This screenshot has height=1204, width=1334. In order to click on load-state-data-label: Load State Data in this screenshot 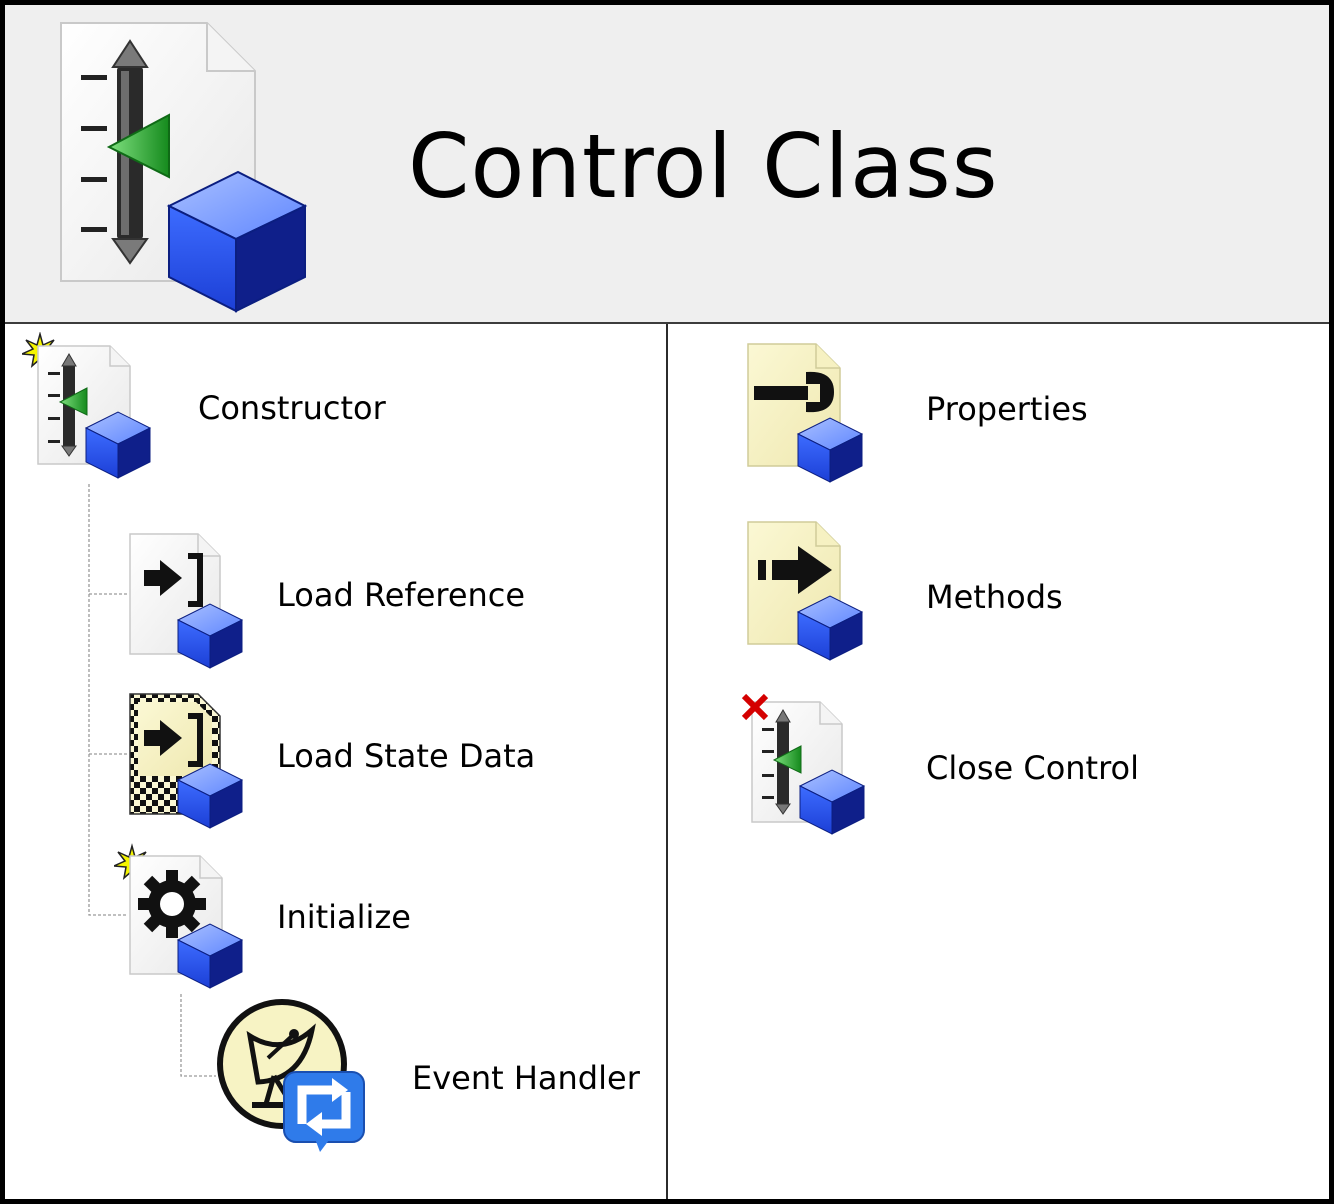, I will do `click(406, 756)`.